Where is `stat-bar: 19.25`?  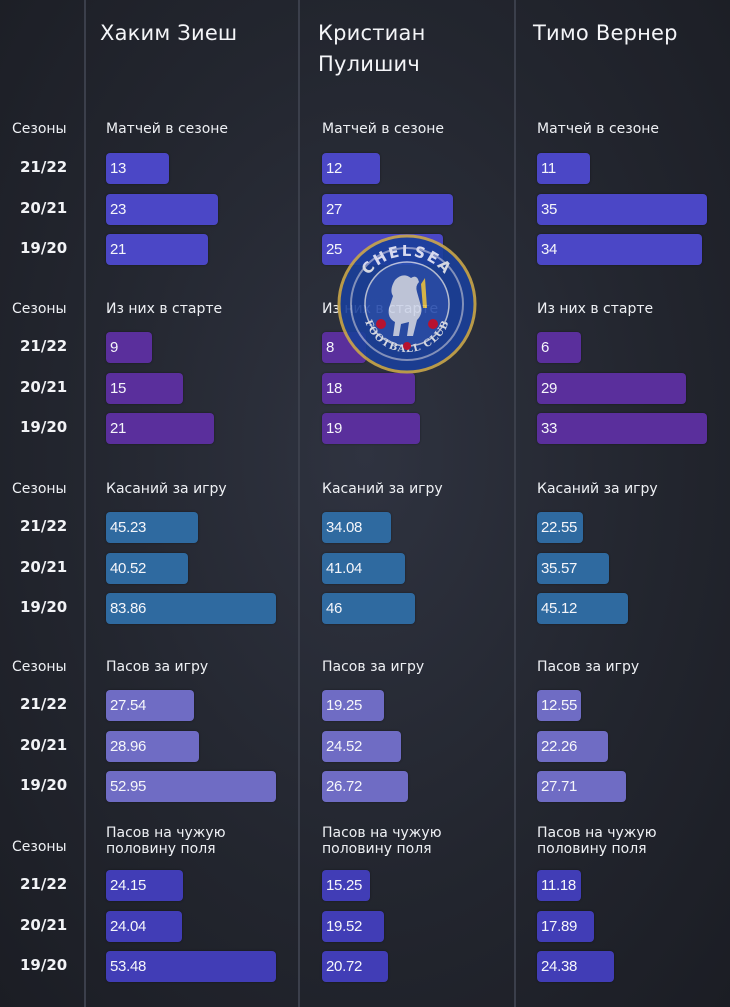 stat-bar: 19.25 is located at coordinates (353, 705).